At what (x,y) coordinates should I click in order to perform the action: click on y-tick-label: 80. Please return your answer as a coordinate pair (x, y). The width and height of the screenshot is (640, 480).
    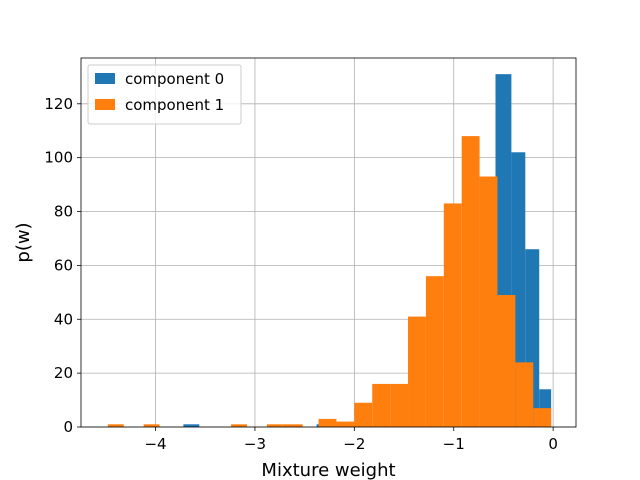
    Looking at the image, I should click on (63, 212).